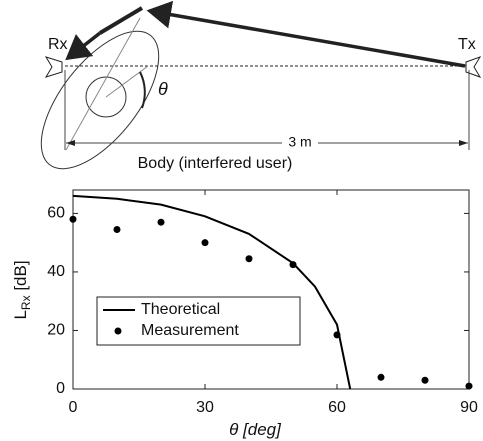 This screenshot has height=441, width=483. What do you see at coordinates (20, 277) in the screenshot?
I see `y-title-unit: [dB]` at bounding box center [20, 277].